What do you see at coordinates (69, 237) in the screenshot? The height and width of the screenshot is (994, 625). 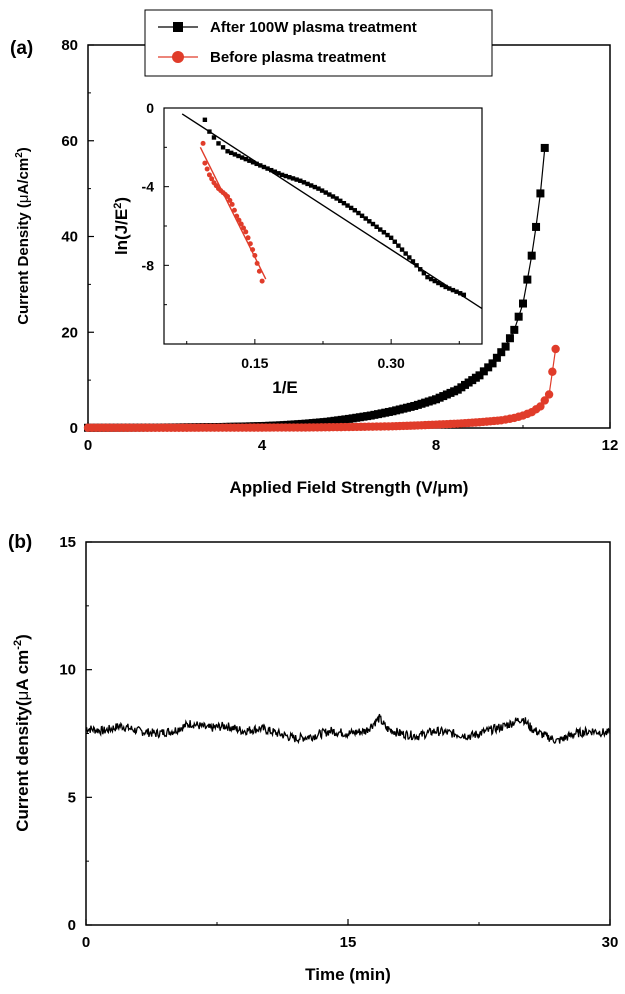 I see `y-tick-label: 40` at bounding box center [69, 237].